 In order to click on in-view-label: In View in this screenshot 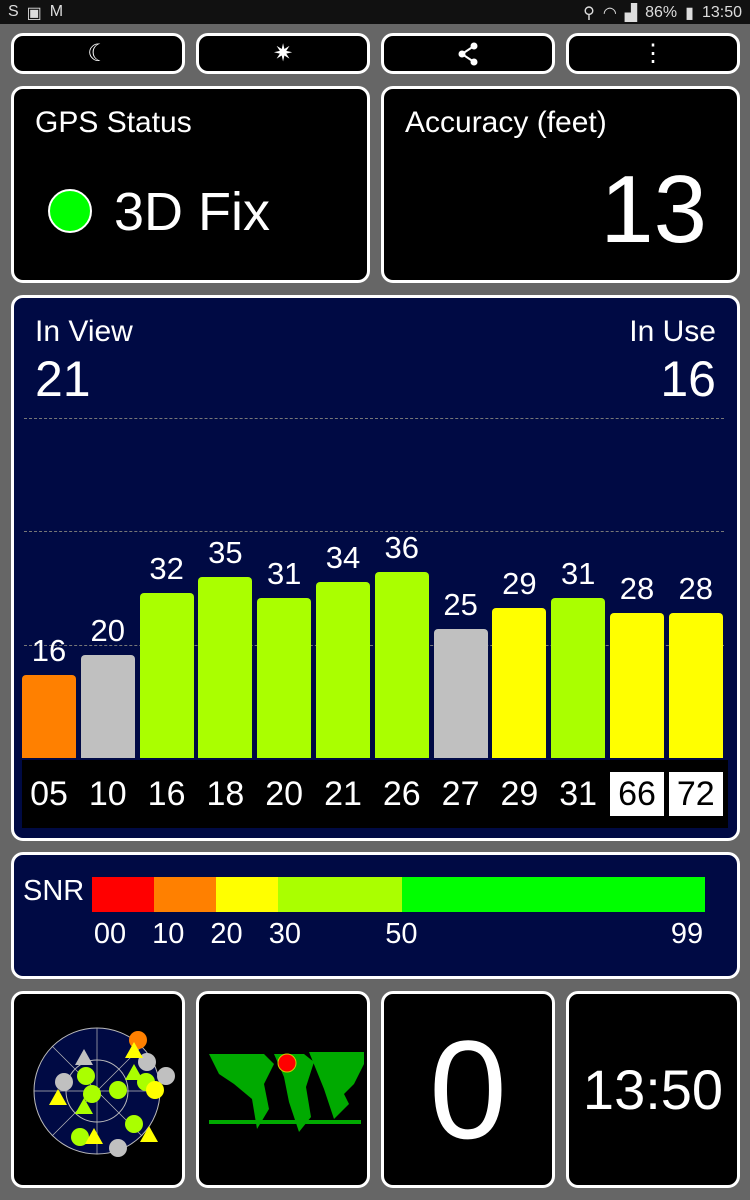, I will do `click(84, 331)`.